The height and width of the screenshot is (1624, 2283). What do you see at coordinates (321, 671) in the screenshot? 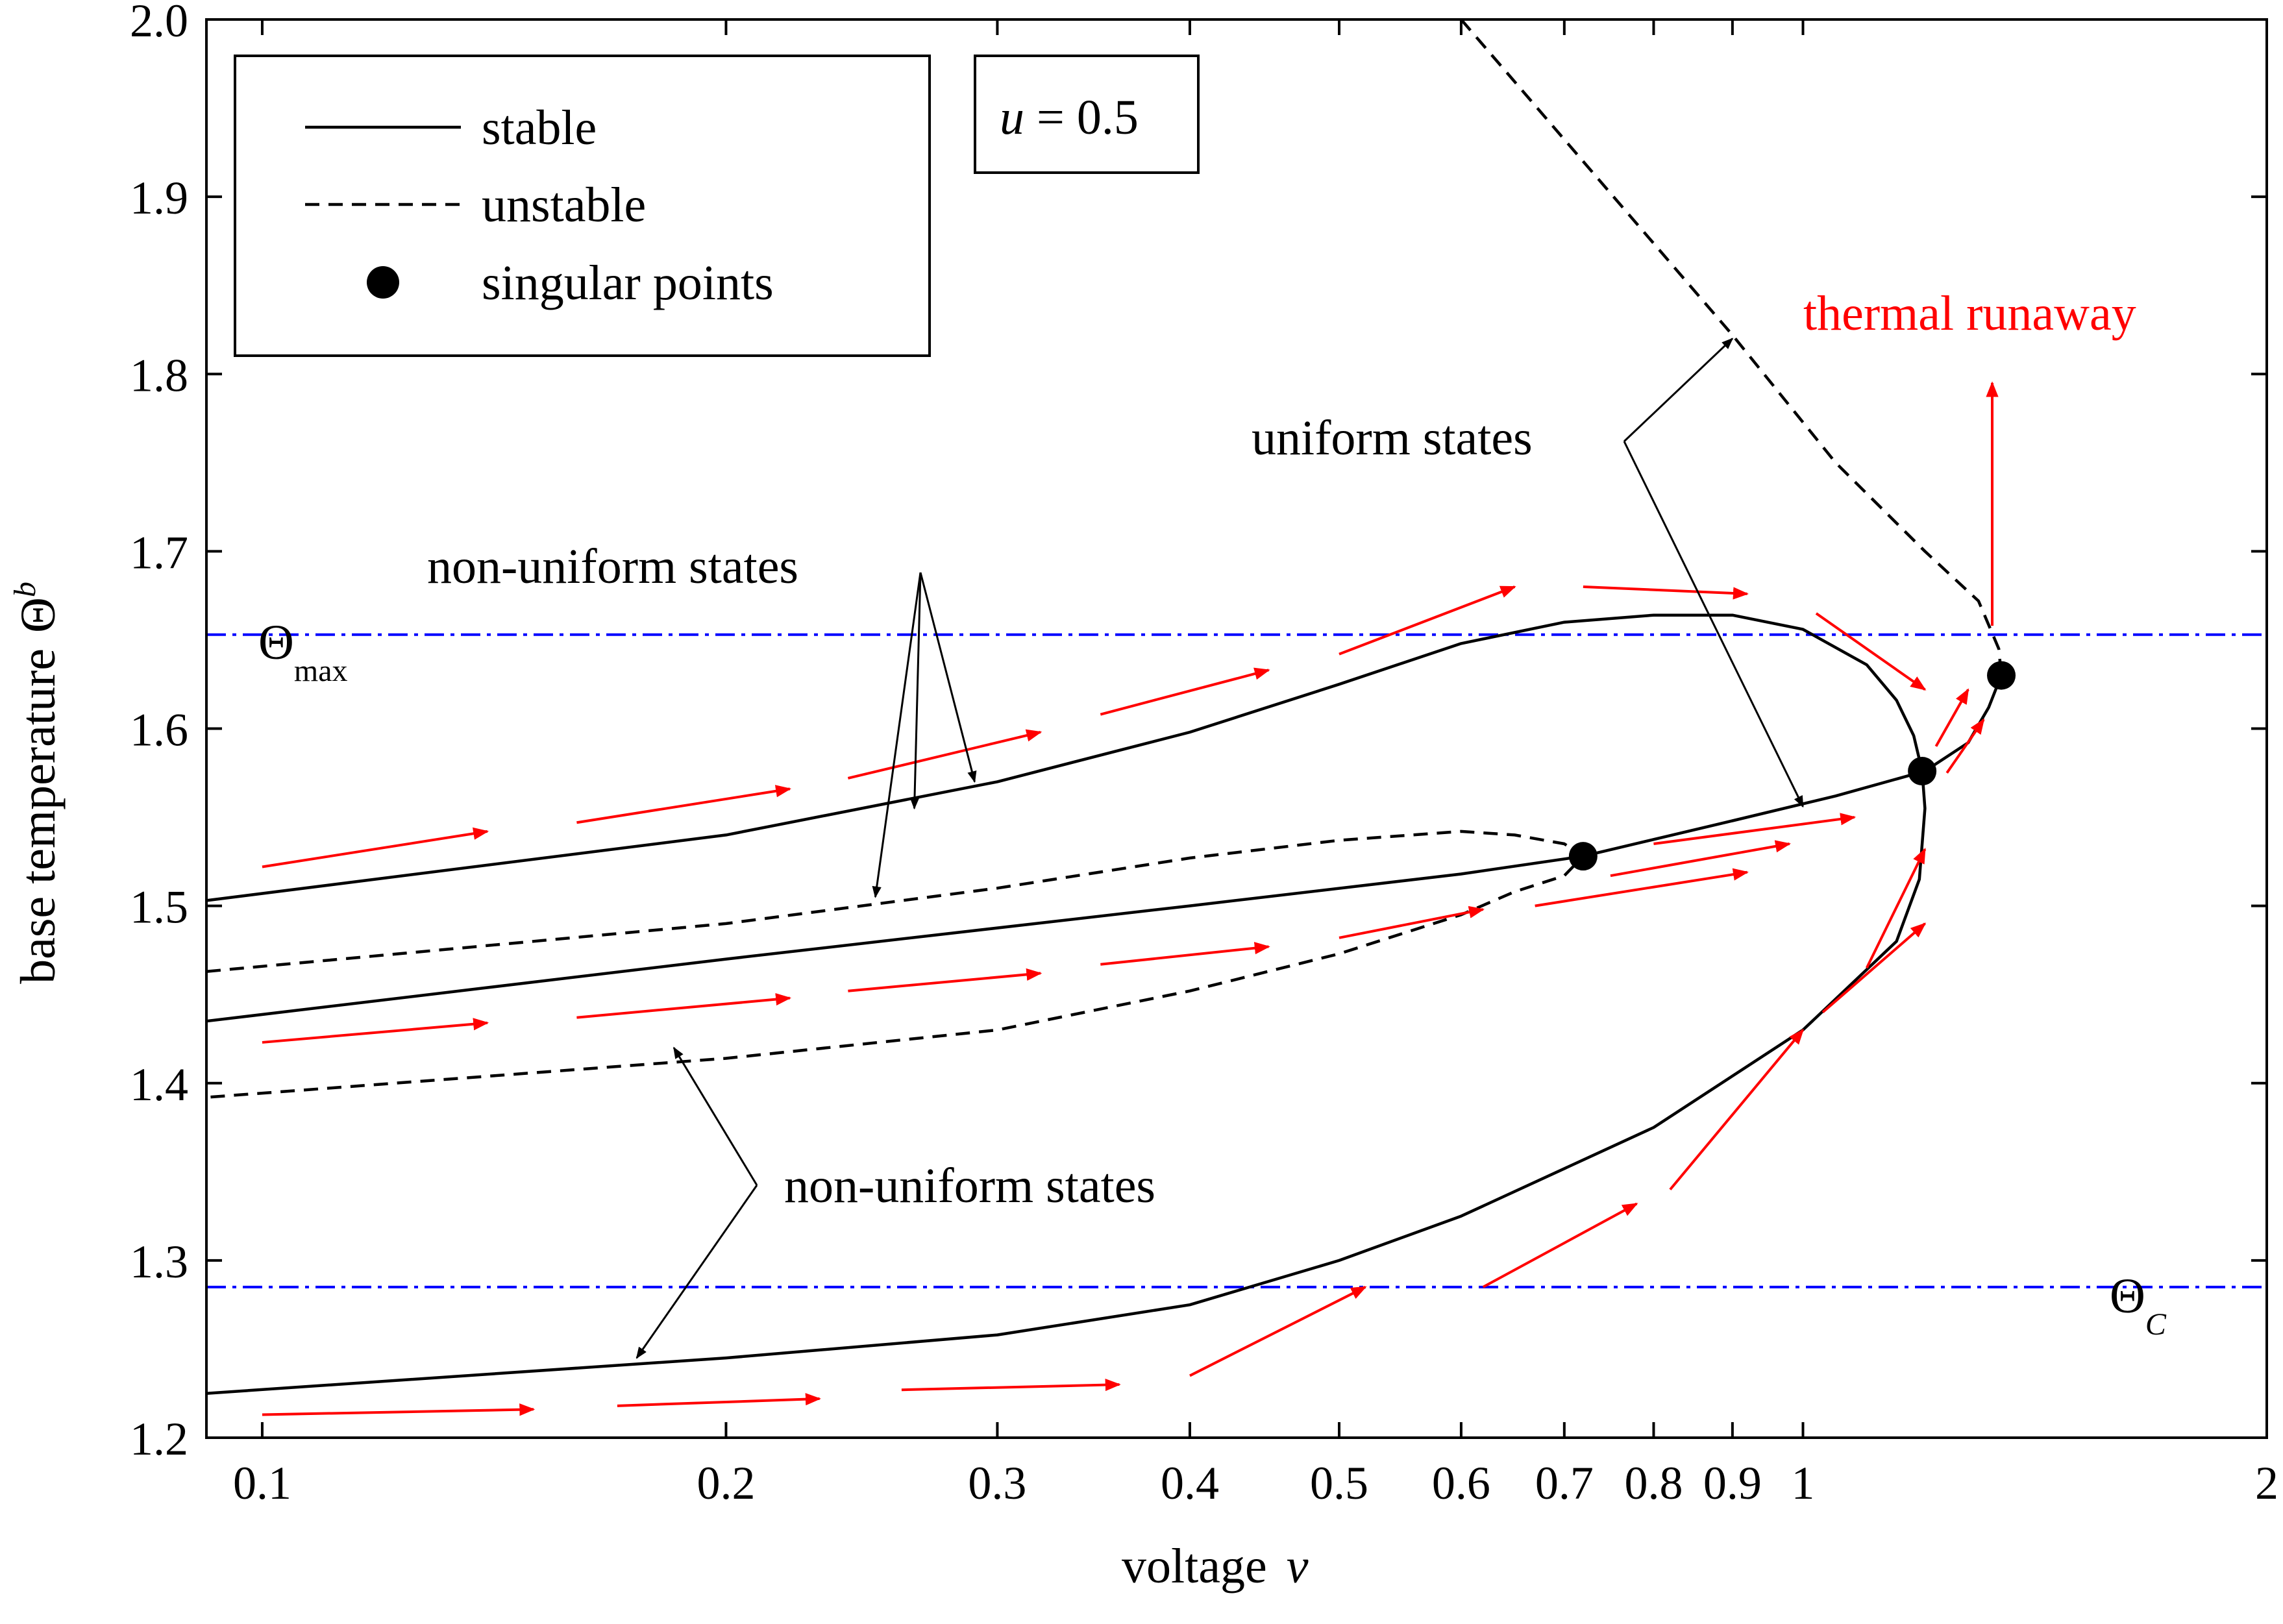
I see `theta-max-sub: max` at bounding box center [321, 671].